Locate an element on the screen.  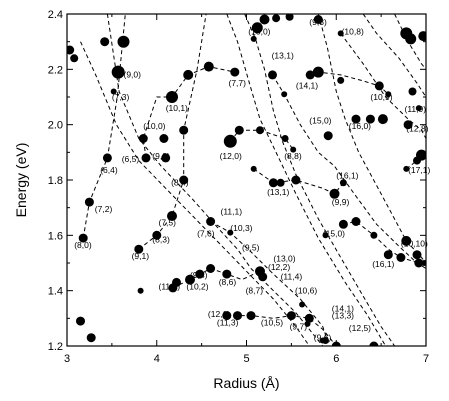
chirality-label: (16,1) is located at coordinates (347, 176).